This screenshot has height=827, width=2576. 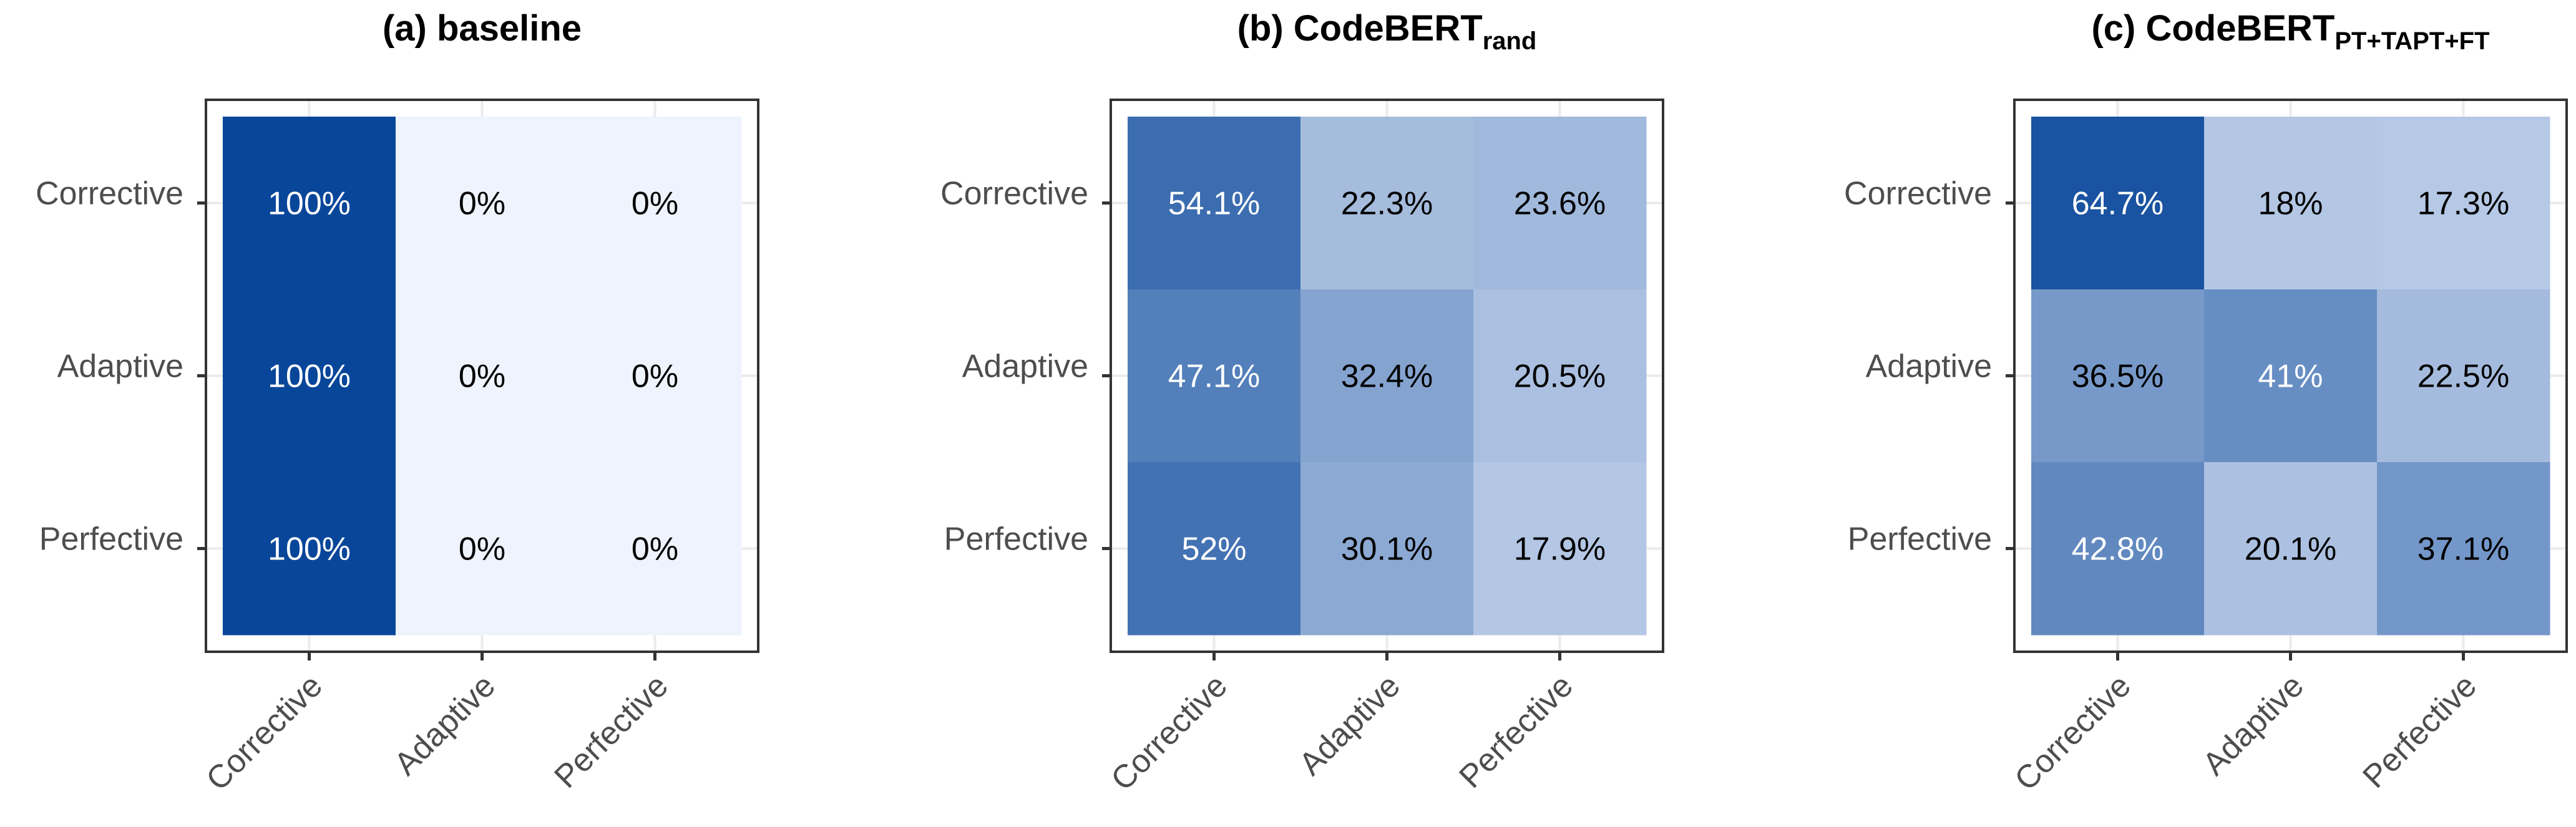 I want to click on cell-value-label: 22.5%, so click(x=2463, y=377).